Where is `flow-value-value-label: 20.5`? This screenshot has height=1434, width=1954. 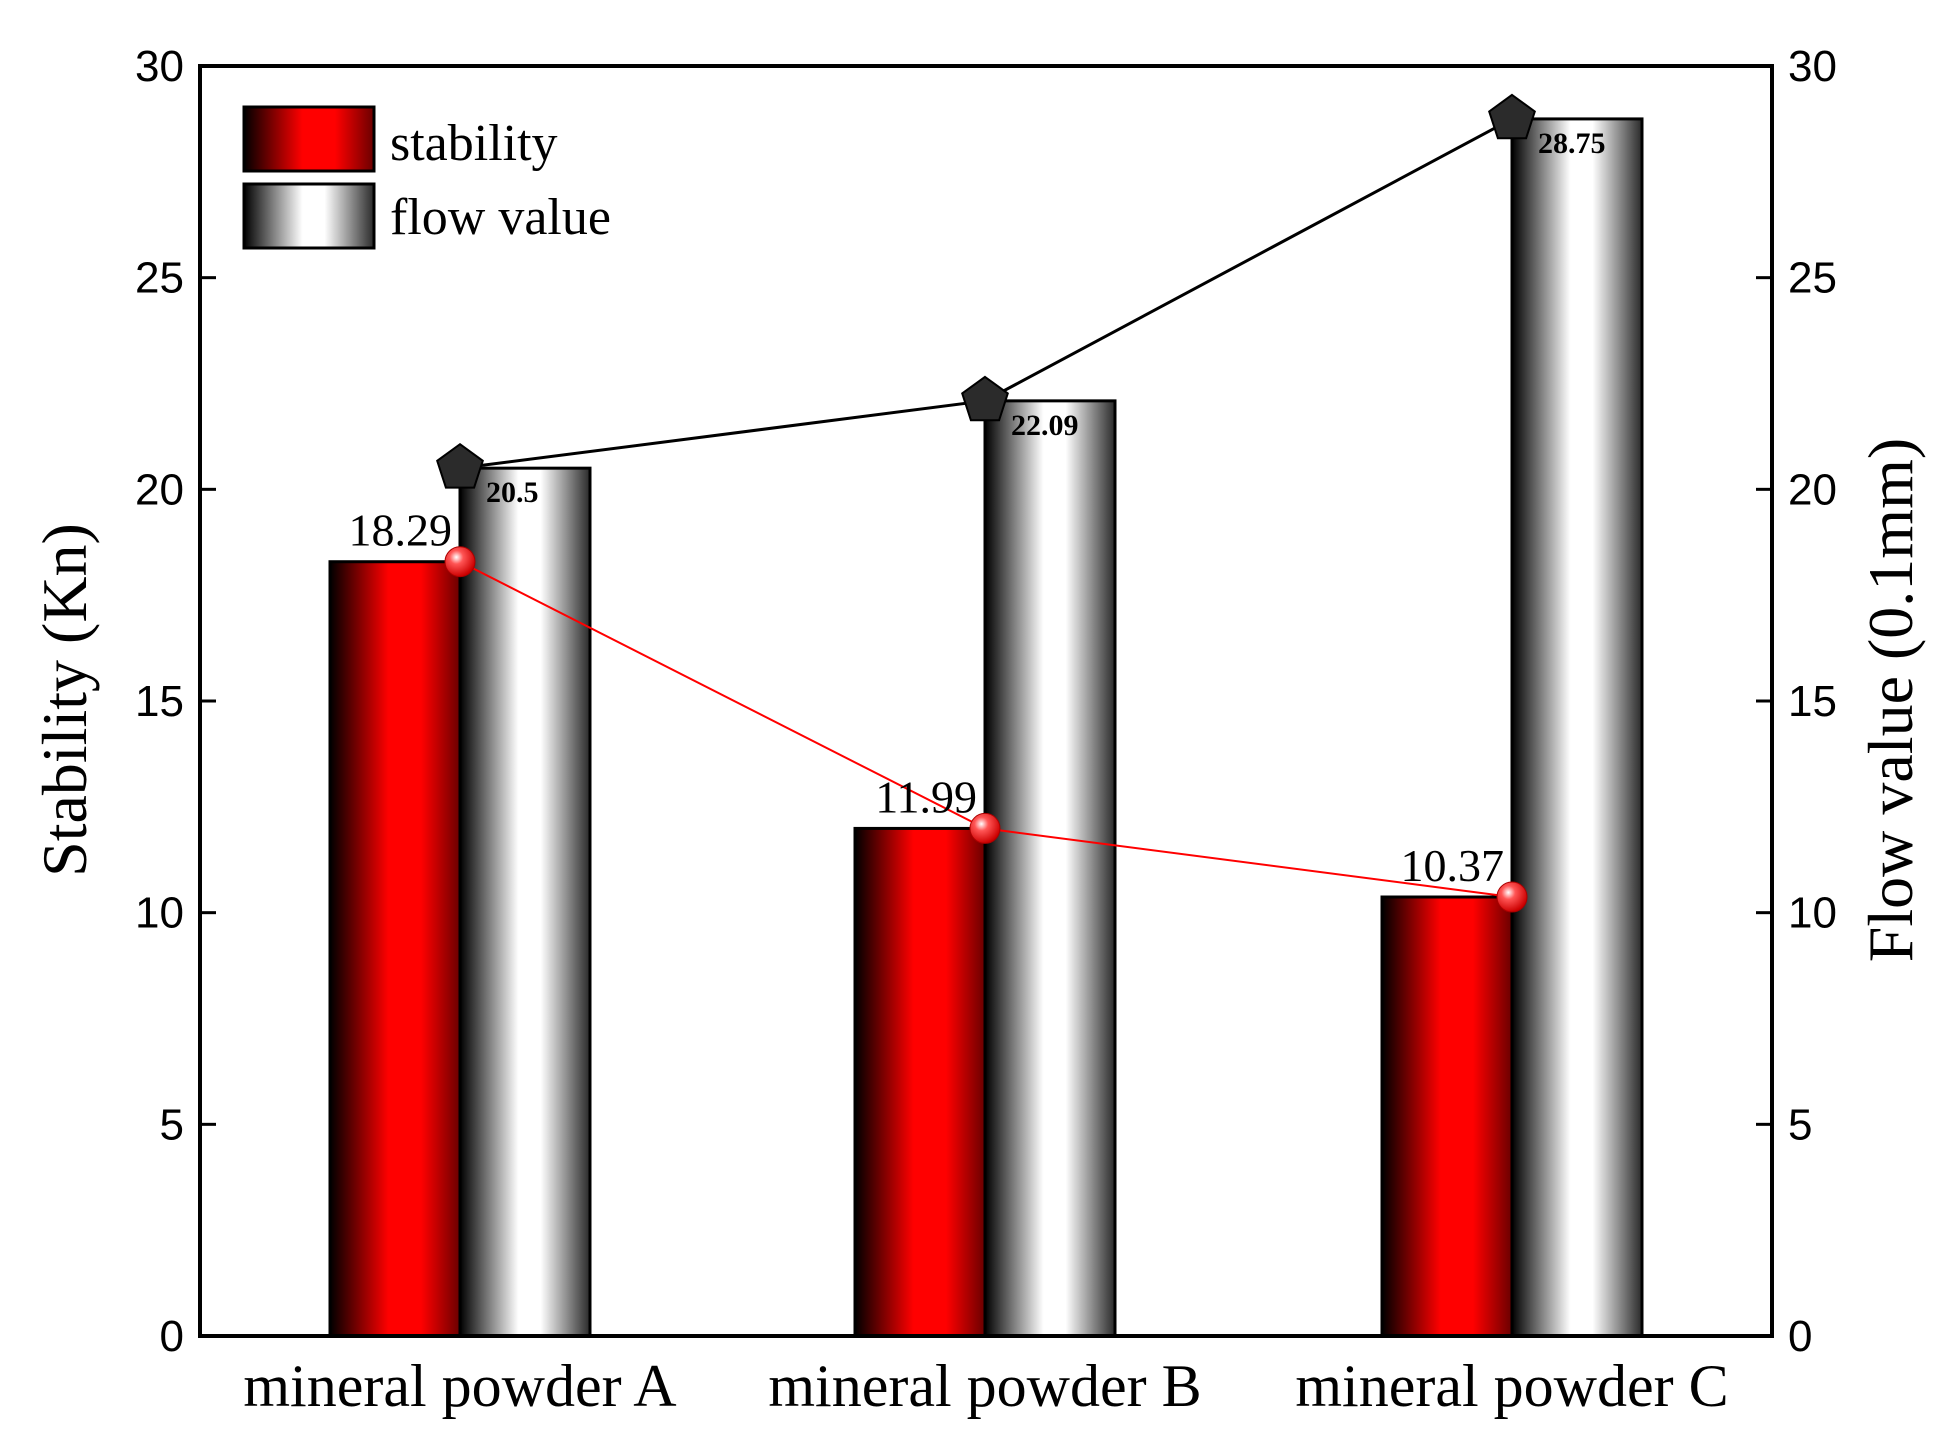
flow-value-value-label: 20.5 is located at coordinates (512, 492).